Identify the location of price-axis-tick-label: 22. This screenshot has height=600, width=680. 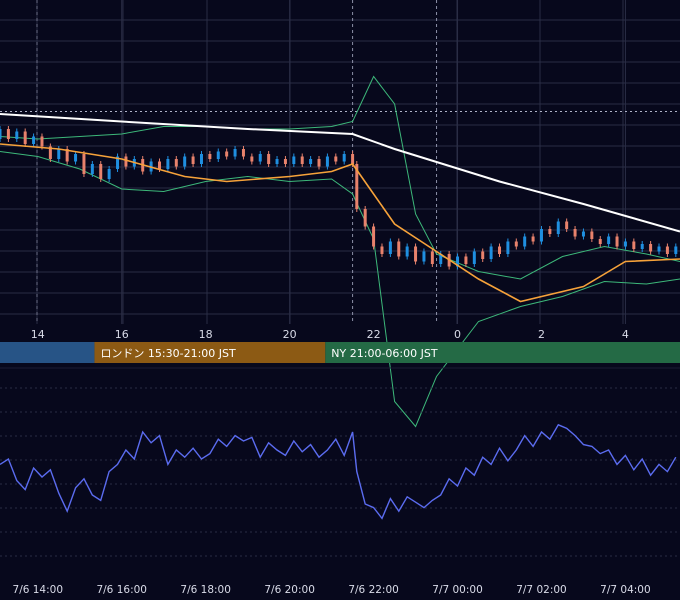
(374, 334).